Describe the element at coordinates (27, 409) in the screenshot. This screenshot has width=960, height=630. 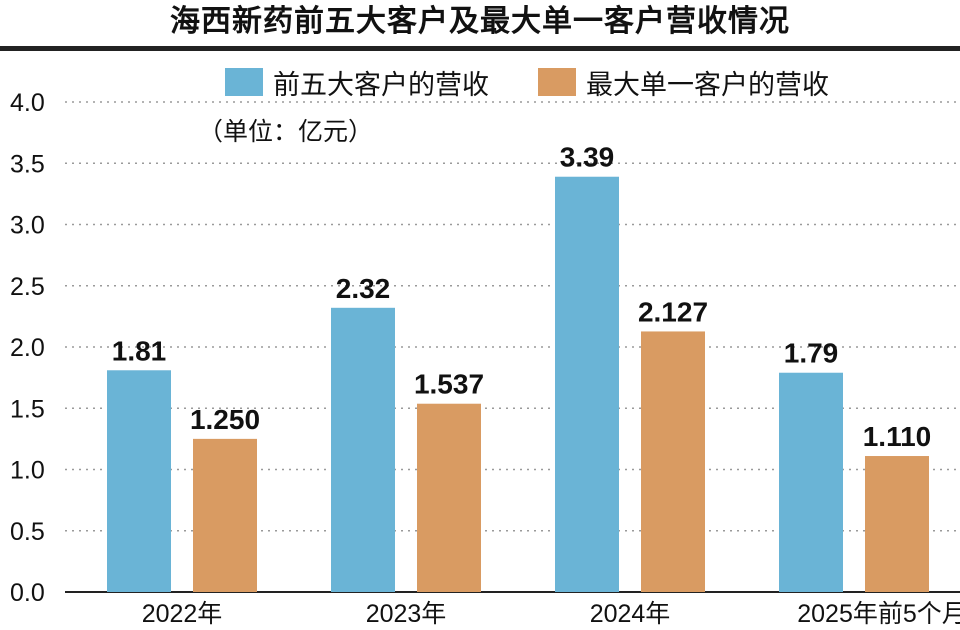
I see `y-tick-label: 1.5` at that location.